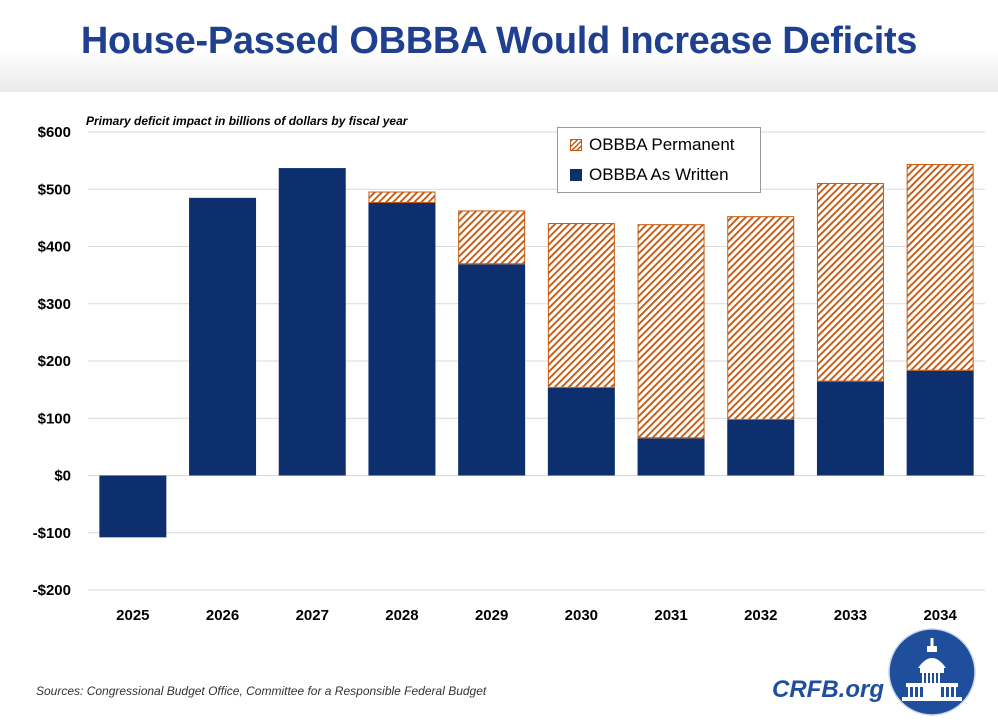 The width and height of the screenshot is (998, 725). Describe the element at coordinates (761, 318) in the screenshot. I see `bar-permanent-2032` at that location.